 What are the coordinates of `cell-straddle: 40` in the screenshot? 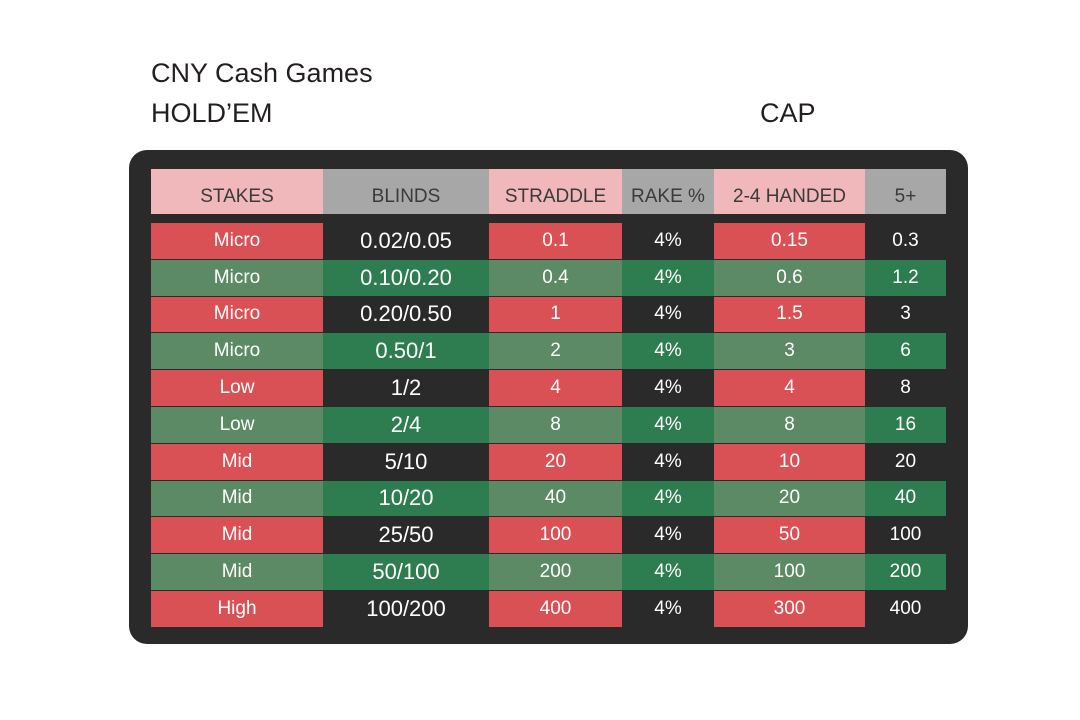 It's located at (555, 498).